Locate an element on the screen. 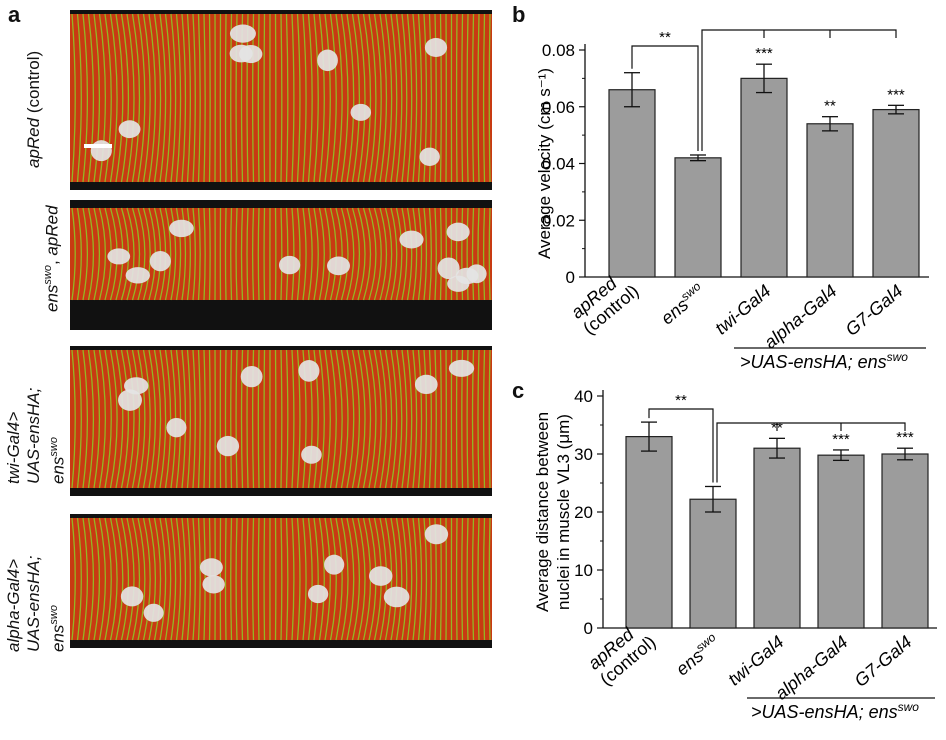 This screenshot has width=946, height=740. micrograph-twi-rescue is located at coordinates (281, 421).